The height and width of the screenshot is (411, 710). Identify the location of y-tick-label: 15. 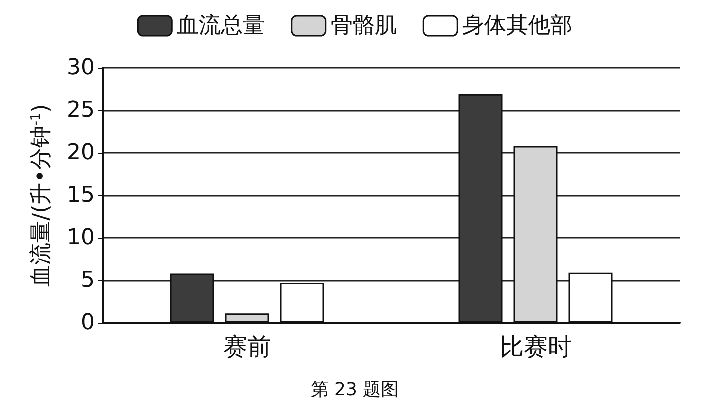
(81, 195).